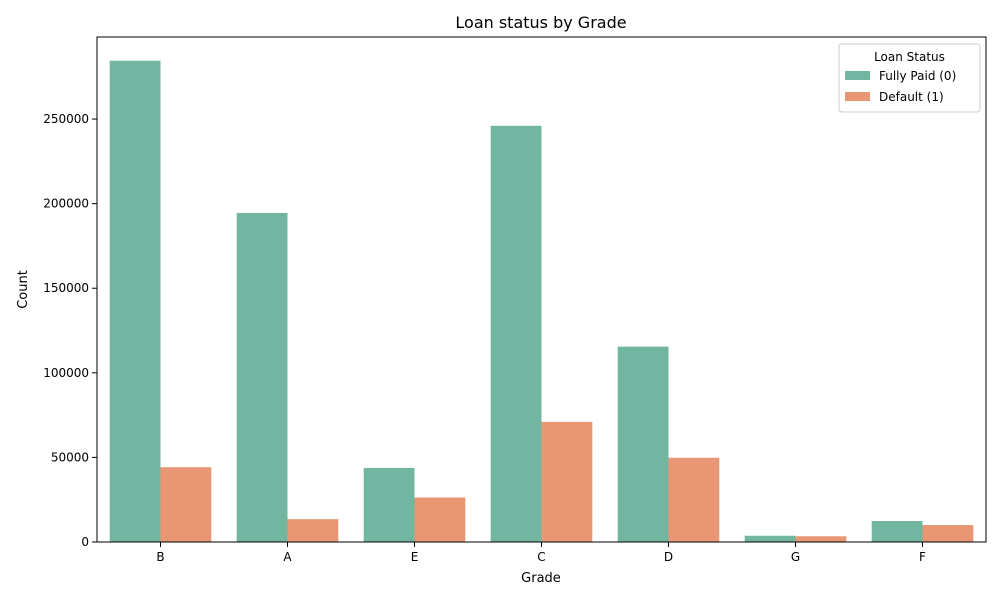 This screenshot has width=1000, height=604. Describe the element at coordinates (795, 557) in the screenshot. I see `x-tick-label: G` at that location.